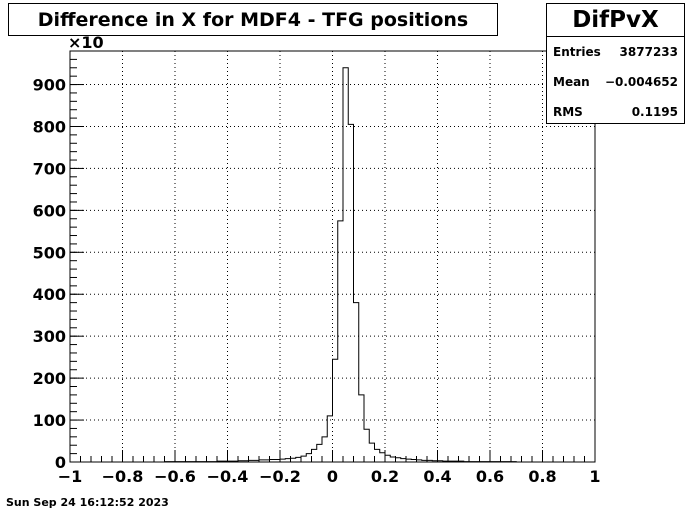  I want to click on y-tick-label: 700, so click(49, 168).